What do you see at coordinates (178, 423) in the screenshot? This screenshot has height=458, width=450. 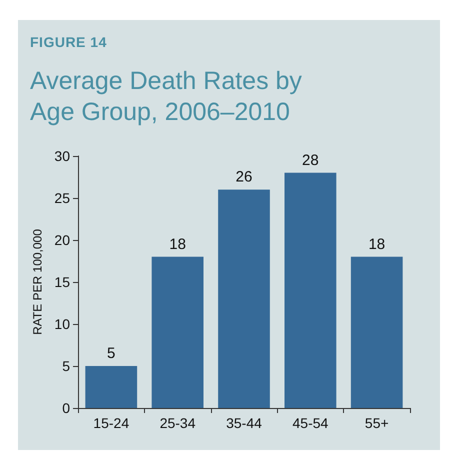 I see `x-tick-label: 25-34` at bounding box center [178, 423].